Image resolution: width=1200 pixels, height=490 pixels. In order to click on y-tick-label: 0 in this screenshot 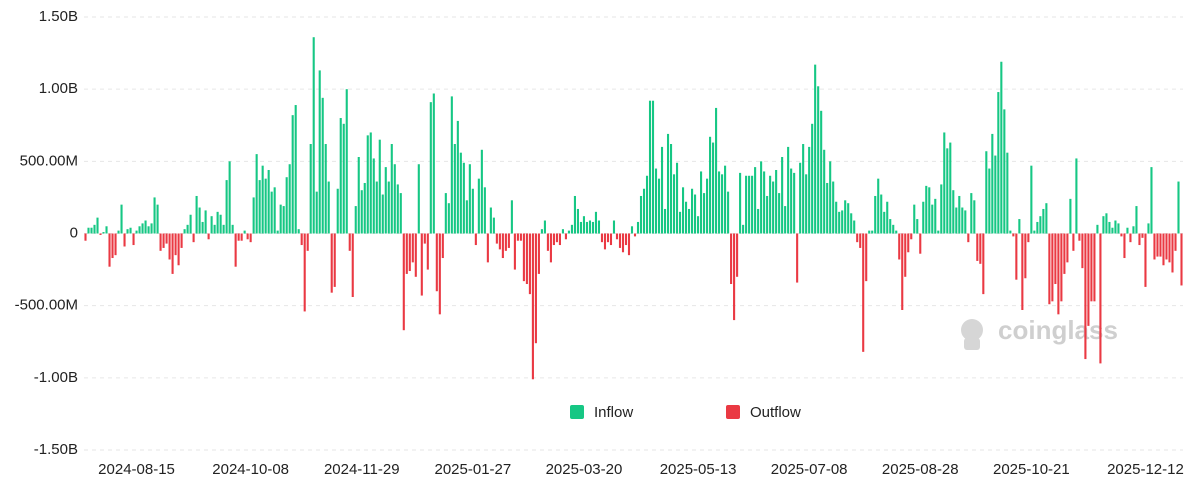, I will do `click(74, 232)`.